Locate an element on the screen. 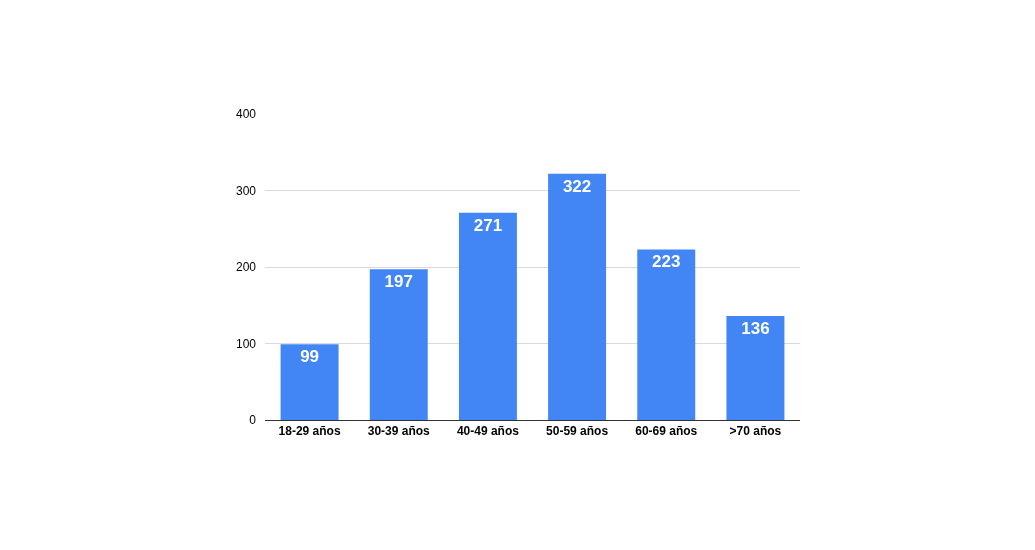 The width and height of the screenshot is (1035, 550). x-tick-label: >70 años is located at coordinates (755, 431).